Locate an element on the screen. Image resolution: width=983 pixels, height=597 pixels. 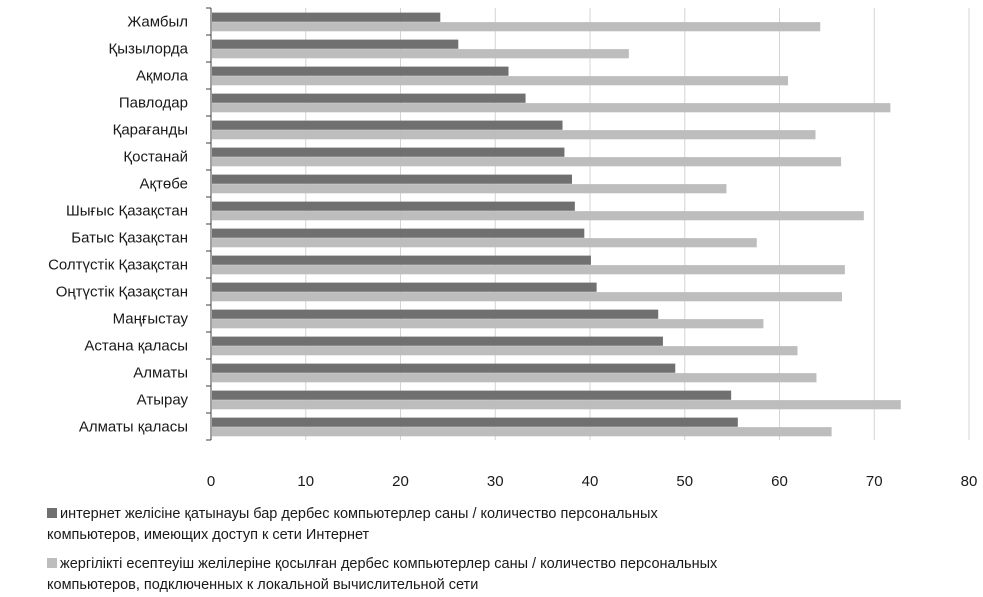
category-label: Қызылорда is located at coordinates (148, 49).